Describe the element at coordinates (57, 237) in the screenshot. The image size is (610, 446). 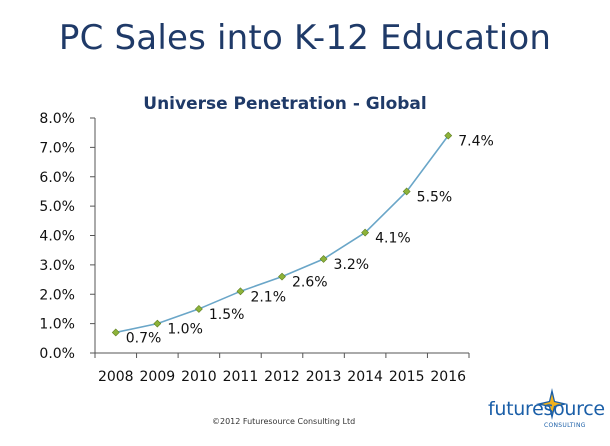
I see `y-tick-label: 4.0%` at that location.